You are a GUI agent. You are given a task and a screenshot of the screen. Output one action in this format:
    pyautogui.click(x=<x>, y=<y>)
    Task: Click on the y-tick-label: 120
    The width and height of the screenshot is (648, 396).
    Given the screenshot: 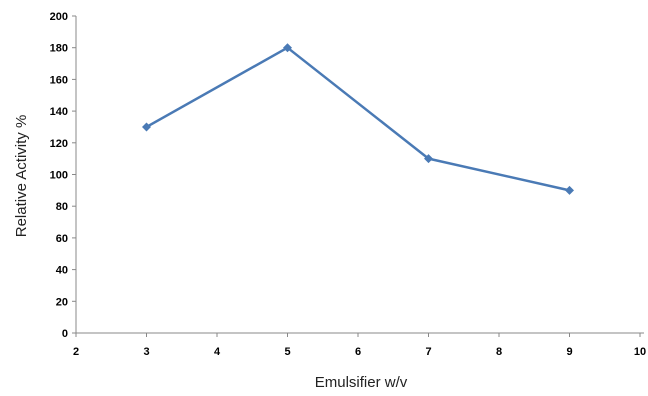 What is the action you would take?
    pyautogui.click(x=59, y=144)
    